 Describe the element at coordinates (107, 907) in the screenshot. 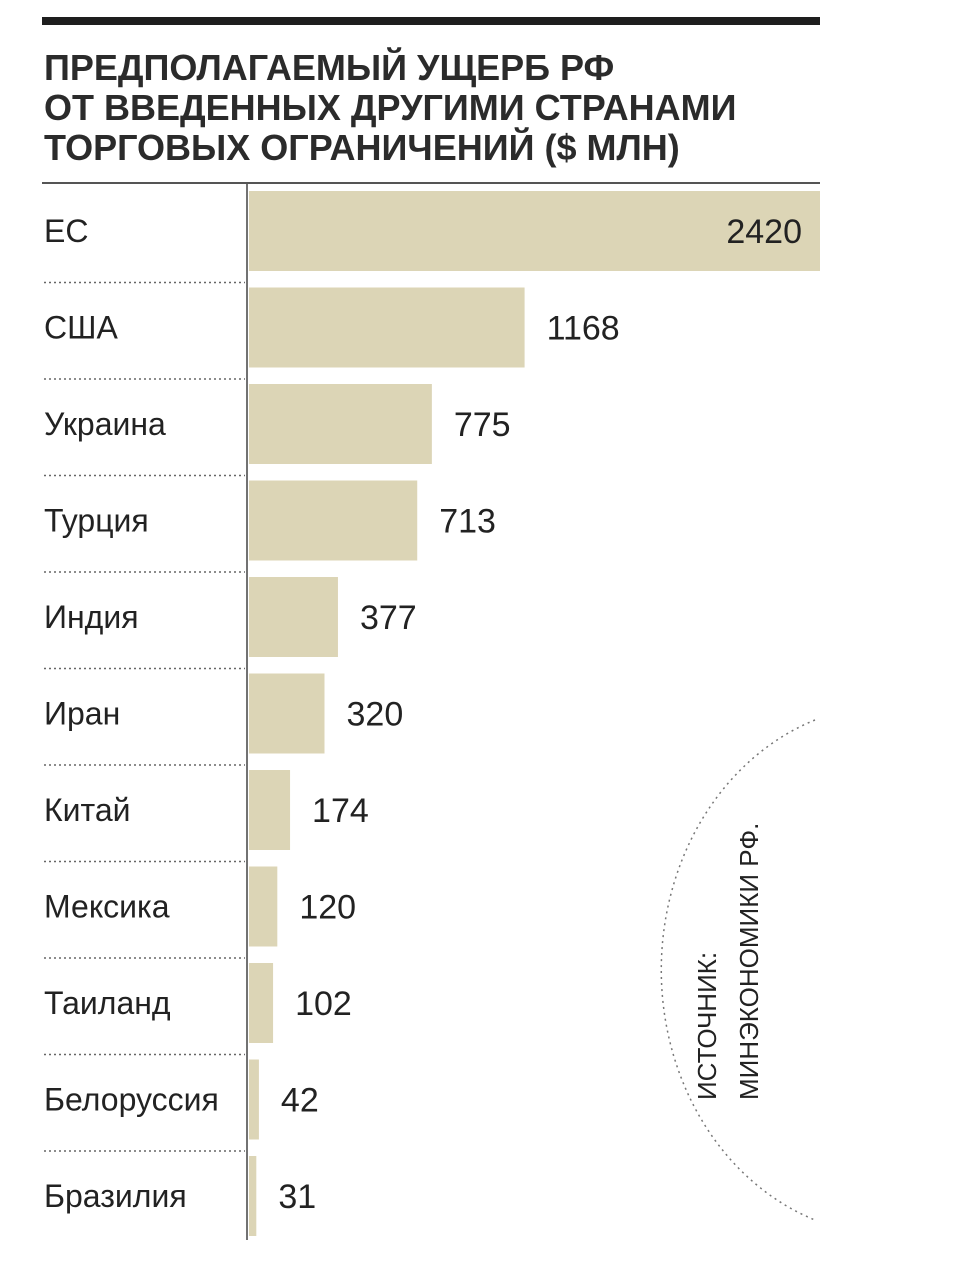

I see `category-label-8: Мексика` at that location.